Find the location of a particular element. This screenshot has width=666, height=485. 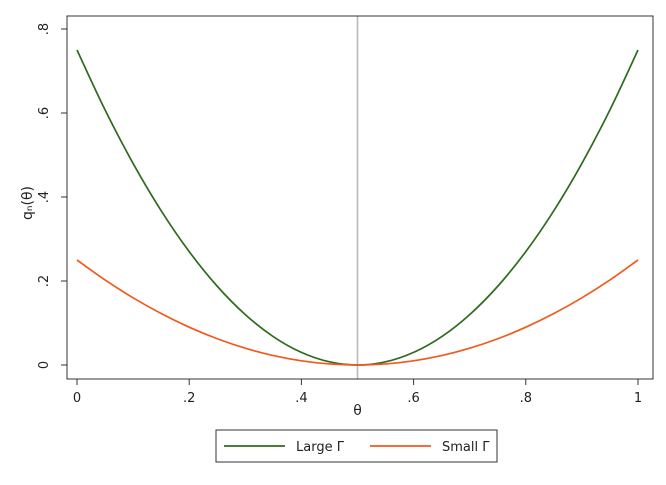

x-tick-label: .8 is located at coordinates (526, 398).